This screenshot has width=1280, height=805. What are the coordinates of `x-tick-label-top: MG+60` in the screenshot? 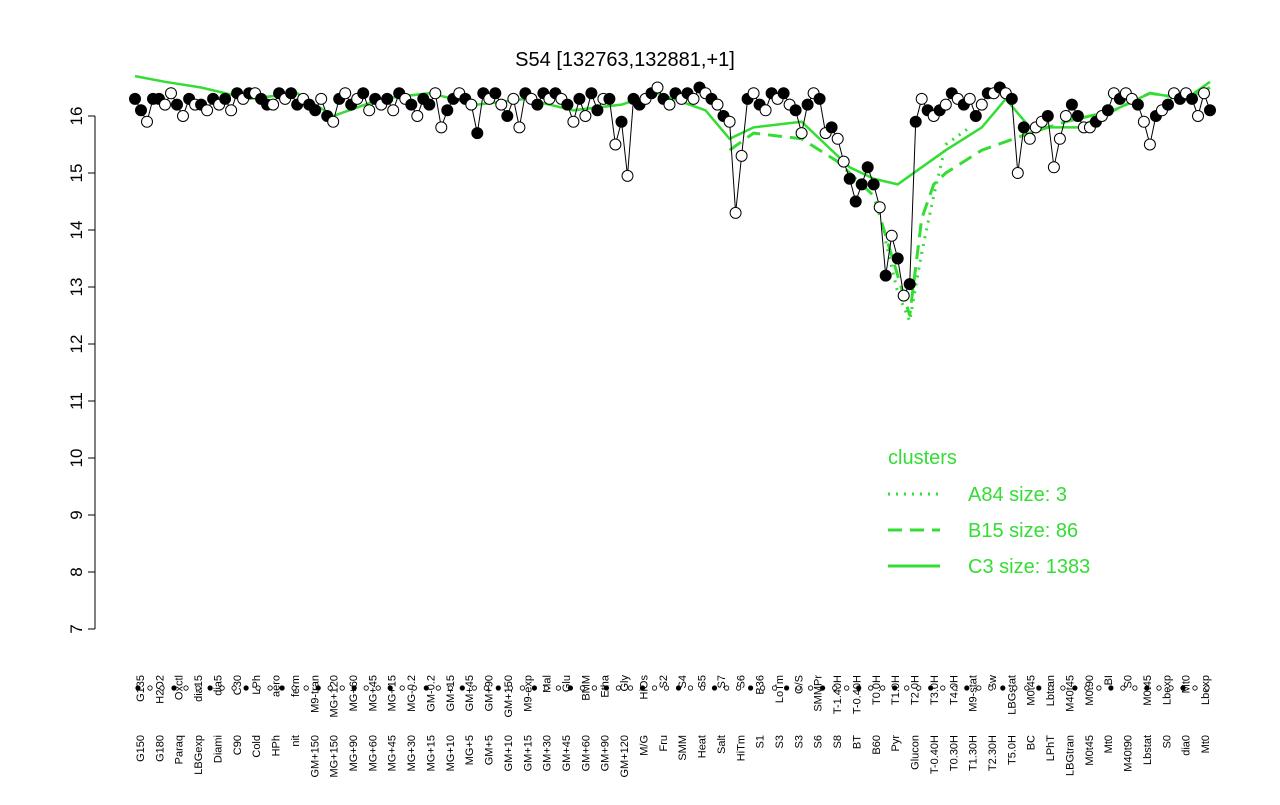 It's located at (354, 693).